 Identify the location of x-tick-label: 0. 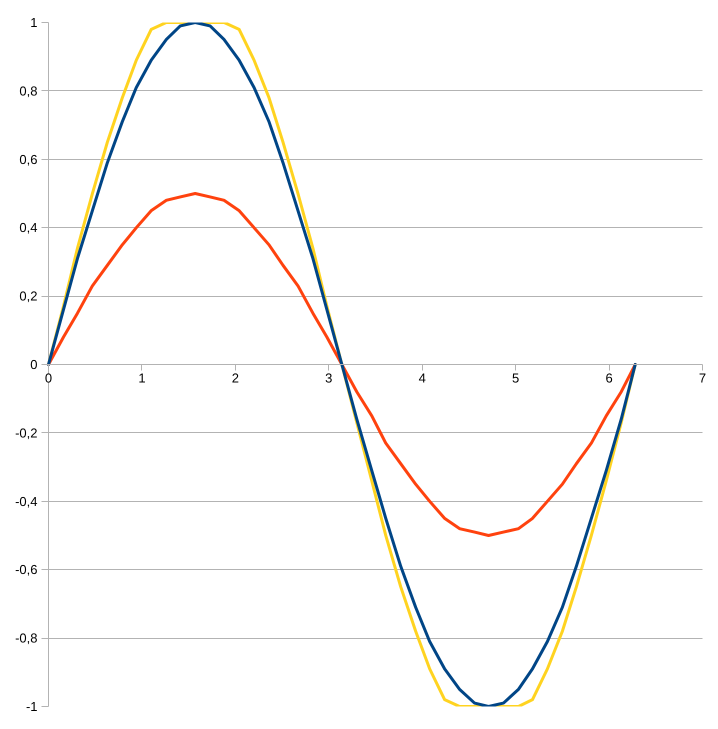
(48, 378).